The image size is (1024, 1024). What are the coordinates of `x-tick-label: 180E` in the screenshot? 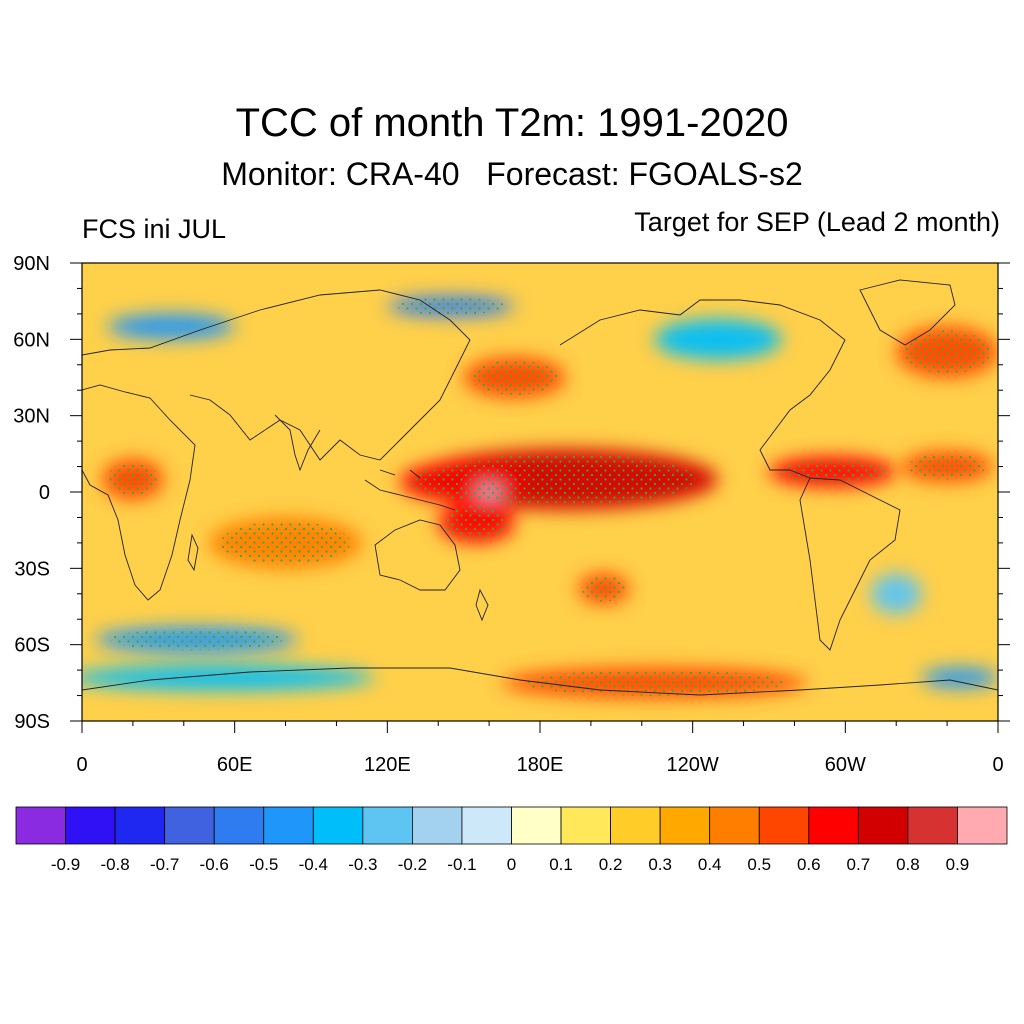 It's located at (540, 765).